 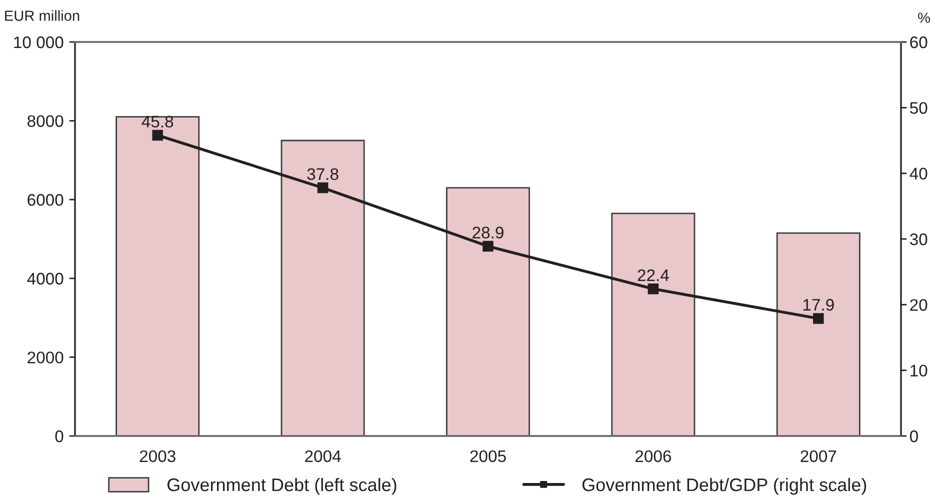 What do you see at coordinates (488, 232) in the screenshot?
I see `data-label: 28.9` at bounding box center [488, 232].